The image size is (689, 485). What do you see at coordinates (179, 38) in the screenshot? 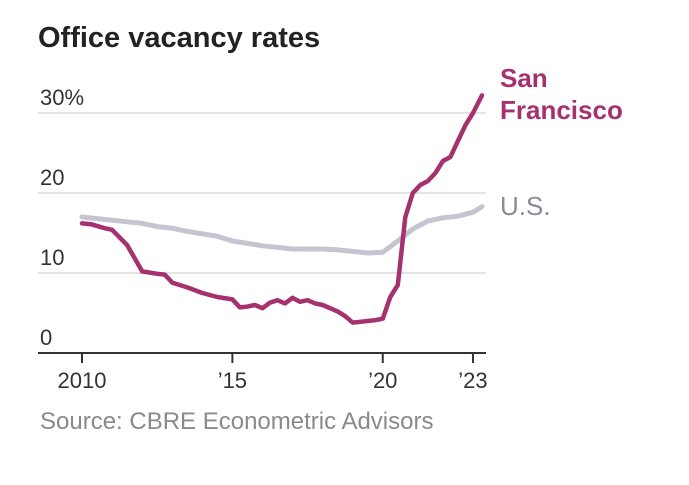
I see `chart-title: Office vacancy rates` at bounding box center [179, 38].